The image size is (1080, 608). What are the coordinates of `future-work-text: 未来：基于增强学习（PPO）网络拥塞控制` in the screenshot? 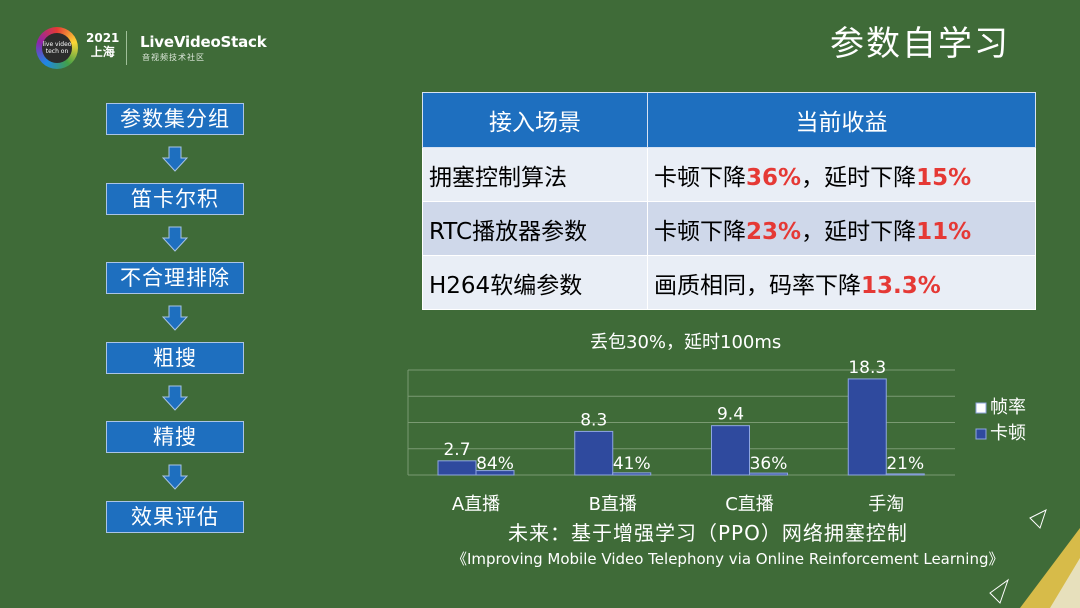 It's located at (708, 533).